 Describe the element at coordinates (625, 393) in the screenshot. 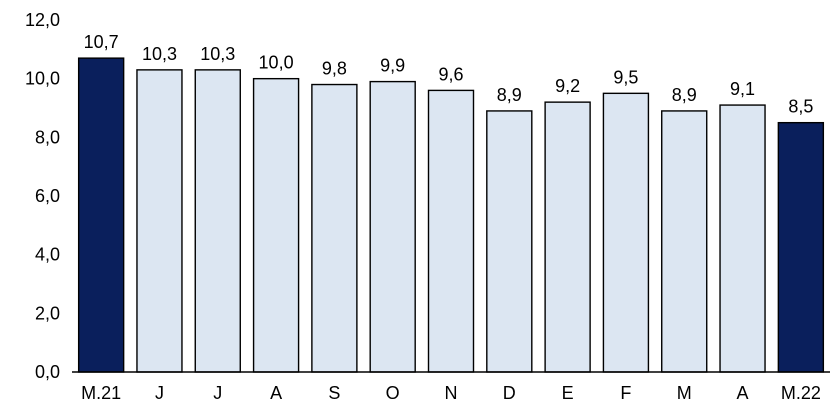

I see `x-tick-label: F` at that location.